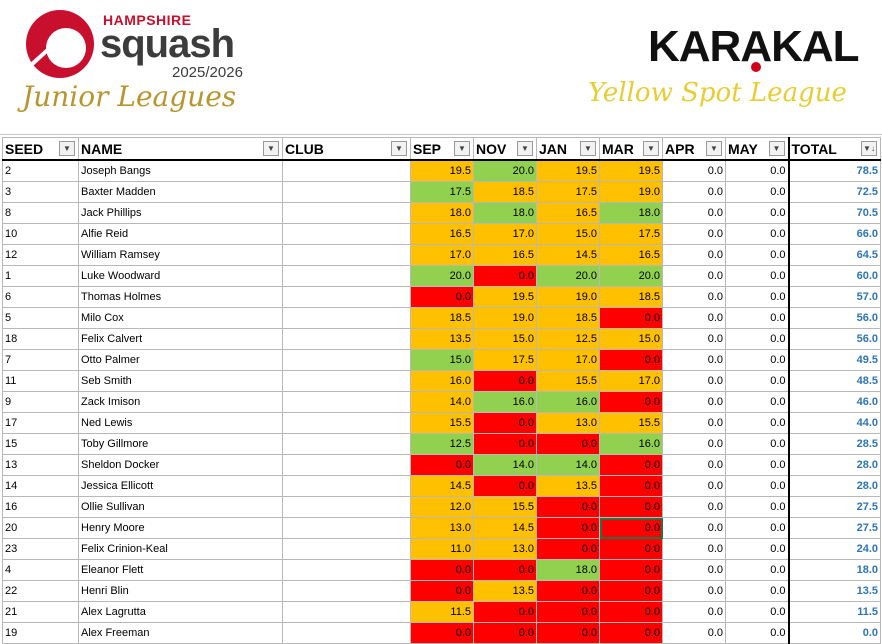 The width and height of the screenshot is (882, 644). What do you see at coordinates (40, 423) in the screenshot?
I see `seed-cell: 17` at bounding box center [40, 423].